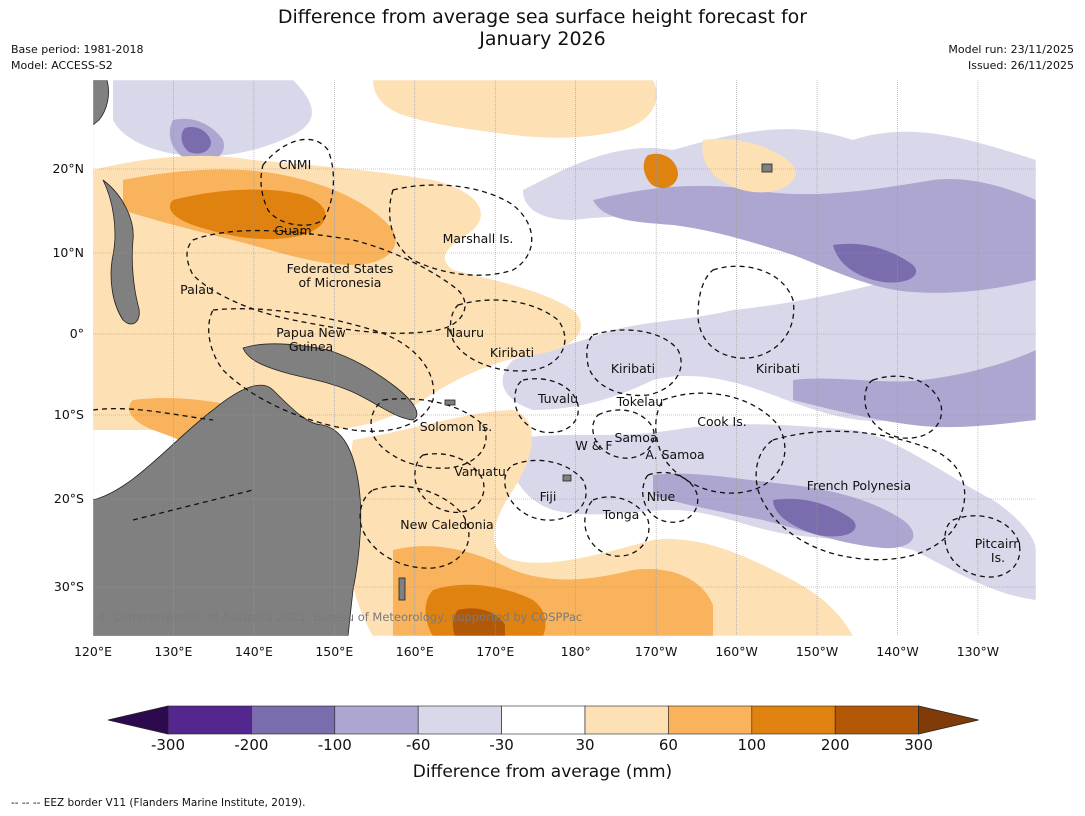  Describe the element at coordinates (558, 398) in the screenshot. I see `label-tuvalu: Tuvalu` at that location.